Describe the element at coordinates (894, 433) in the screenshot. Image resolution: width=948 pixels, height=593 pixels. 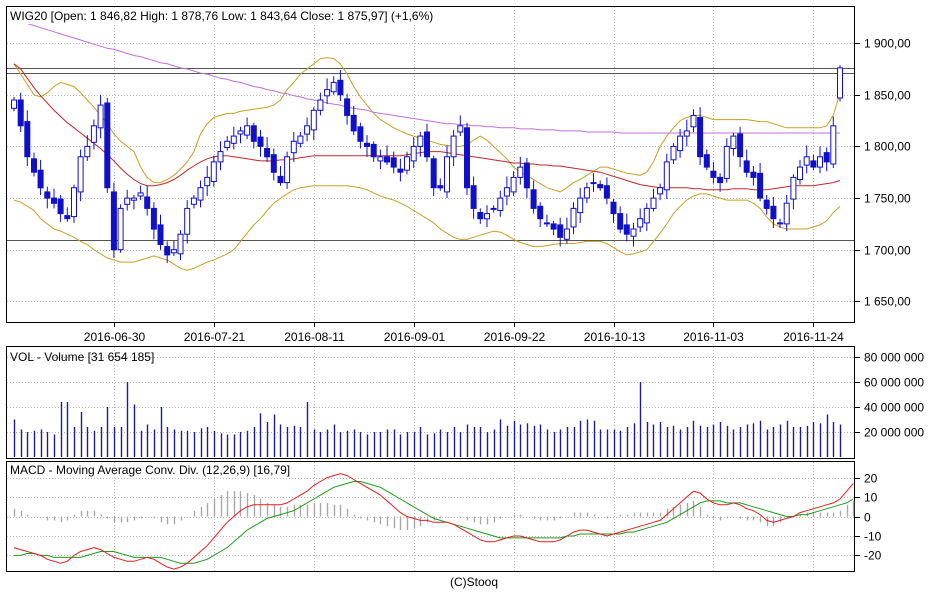
I see `volume-y-tick-label: 20 000 000` at that location.